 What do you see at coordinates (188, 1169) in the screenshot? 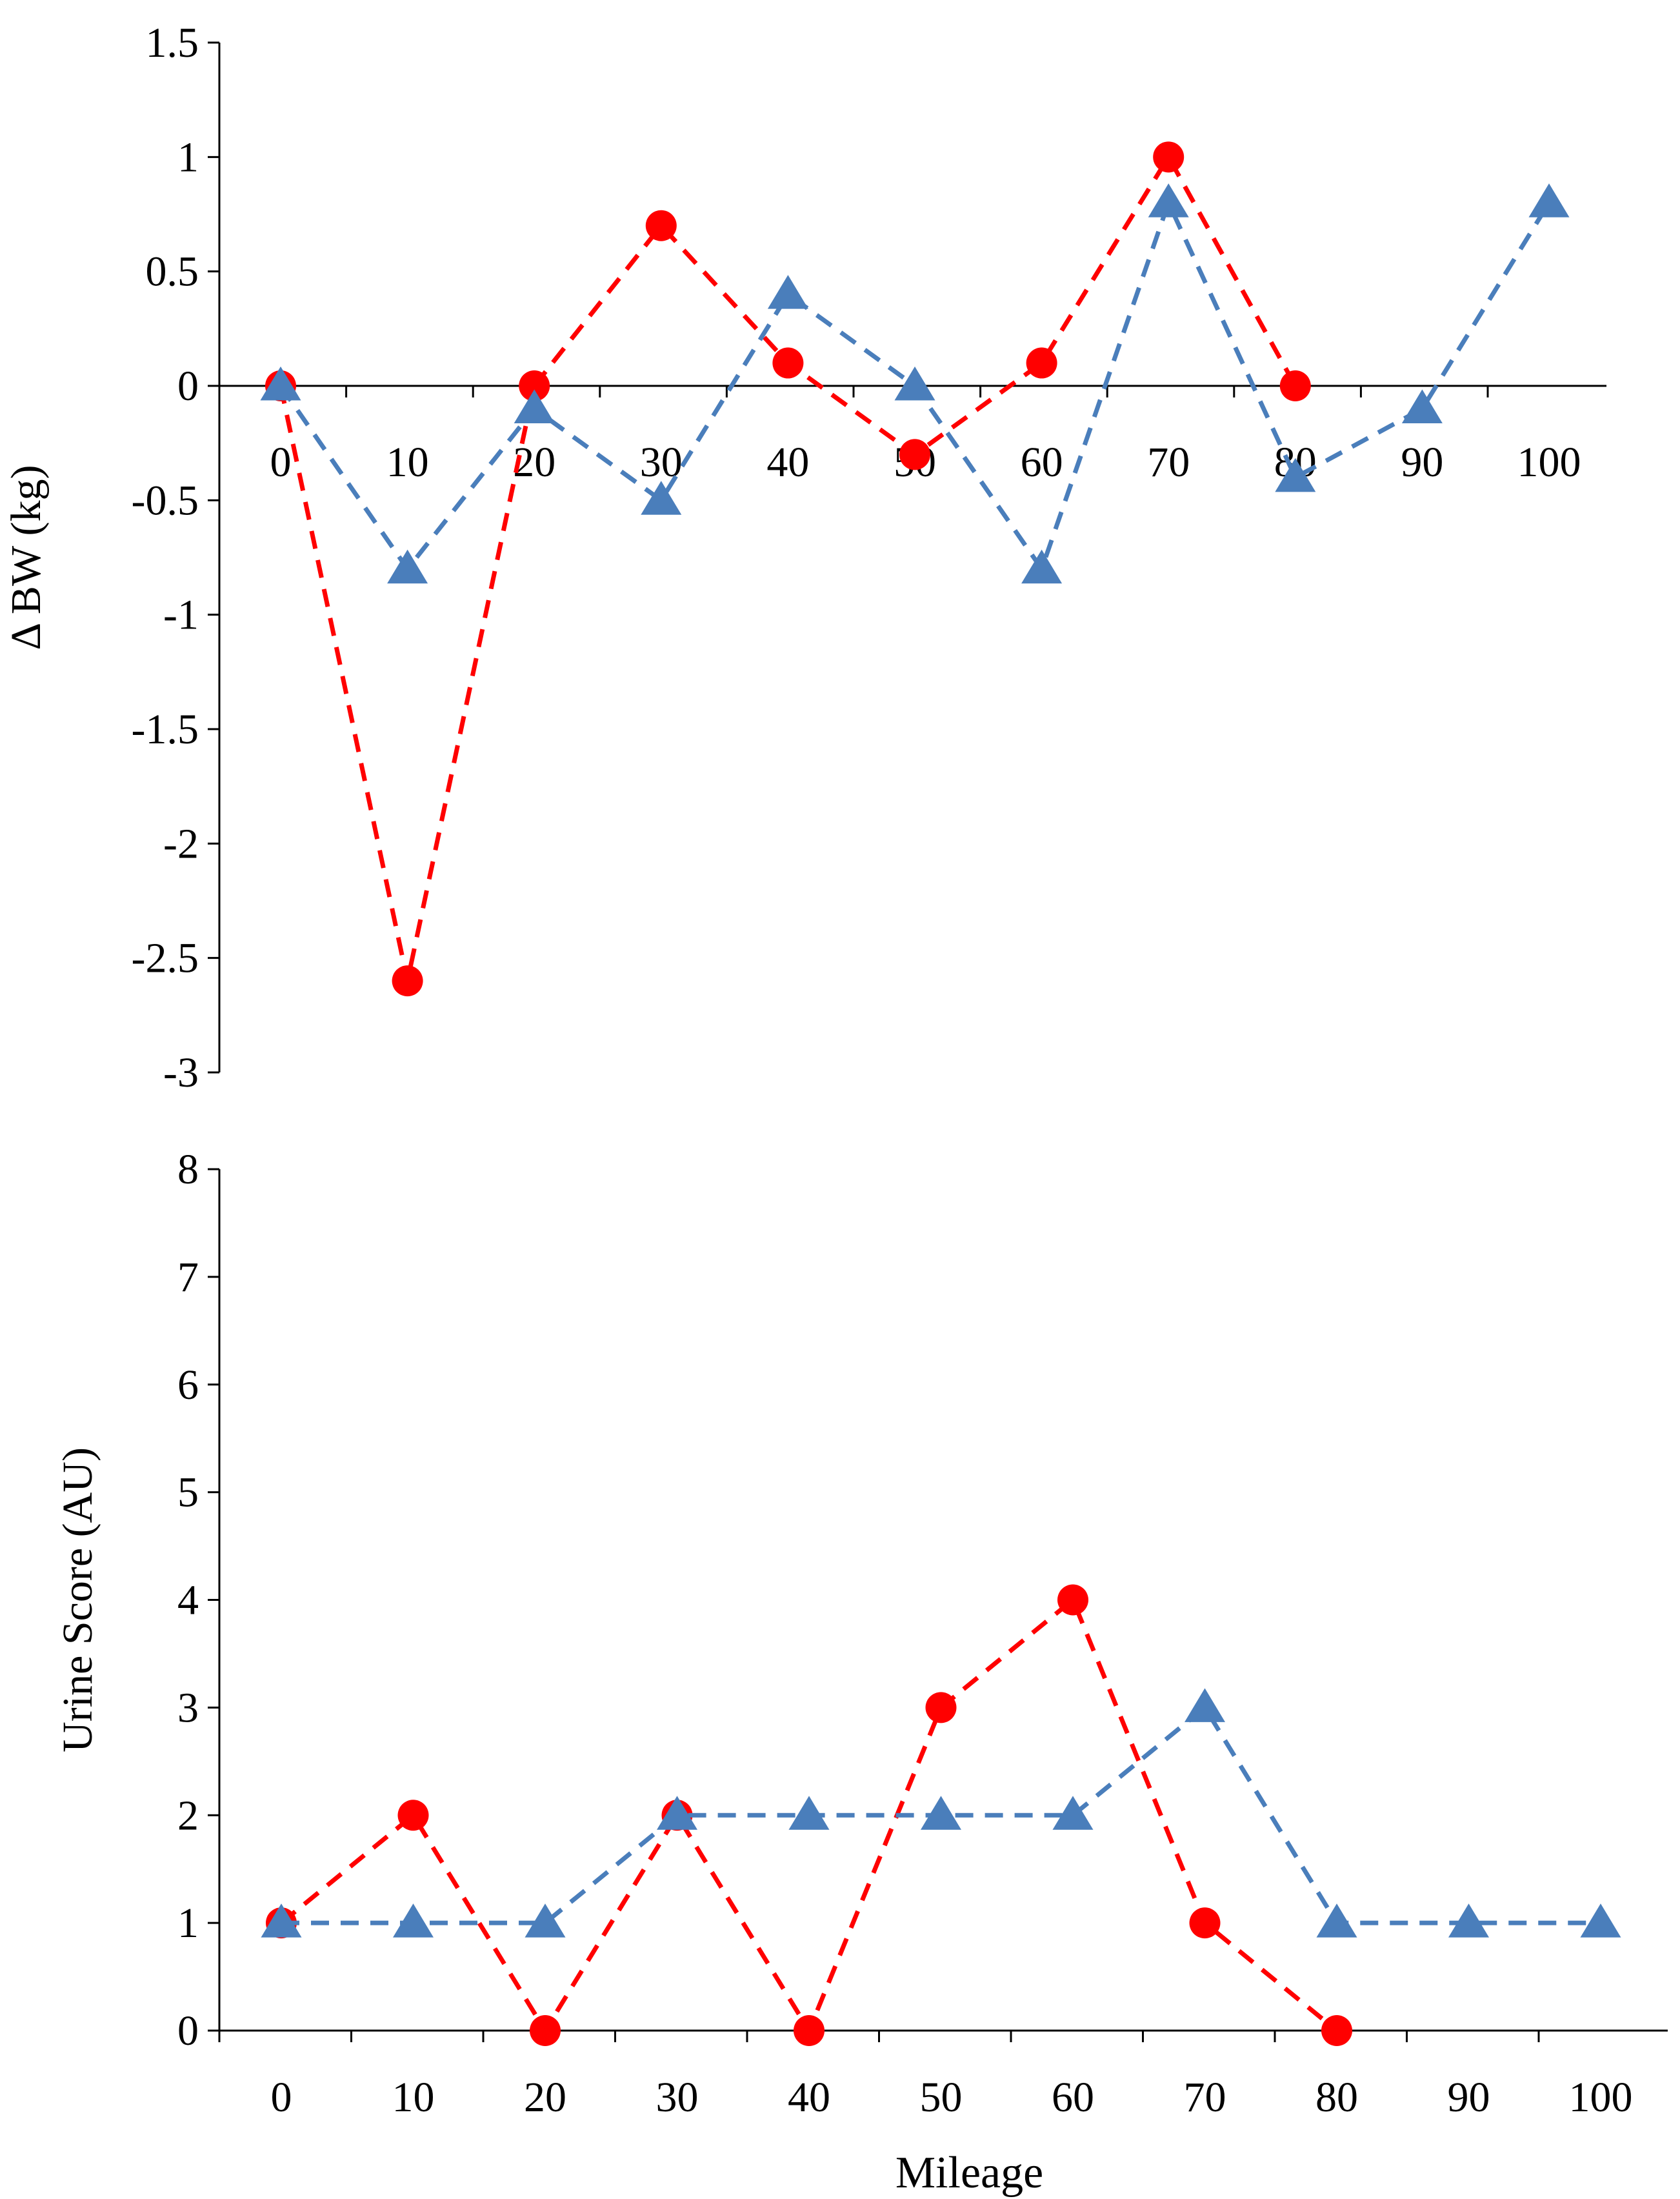
I see `y-tick-label: 8` at bounding box center [188, 1169].